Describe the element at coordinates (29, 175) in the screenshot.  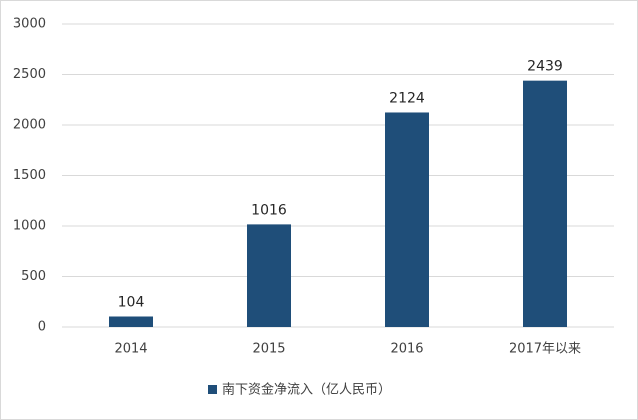
I see `y-tick-label: 1500` at that location.